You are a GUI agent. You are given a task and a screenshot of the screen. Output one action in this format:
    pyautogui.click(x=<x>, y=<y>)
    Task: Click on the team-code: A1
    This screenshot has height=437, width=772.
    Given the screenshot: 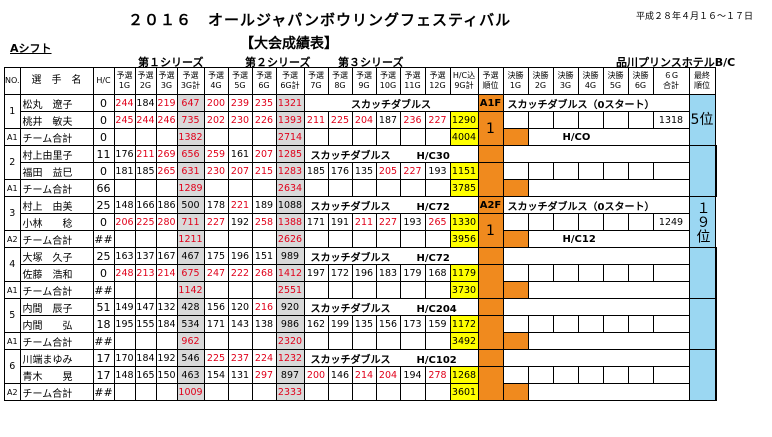 What is the action you would take?
    pyautogui.click(x=12, y=290)
    